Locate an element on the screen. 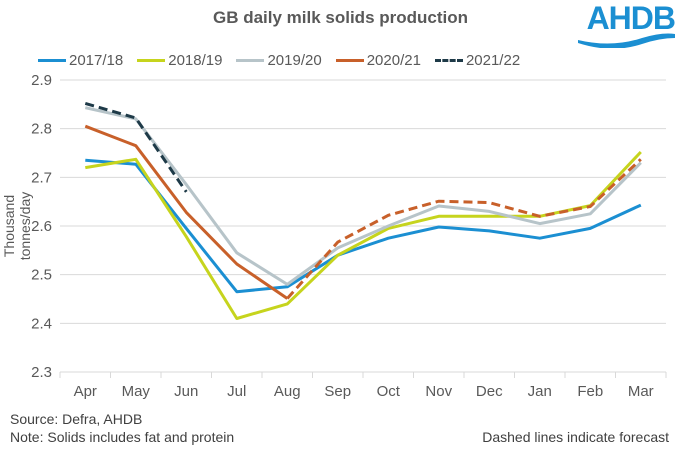  x-tick-label: Mar is located at coordinates (641, 391).